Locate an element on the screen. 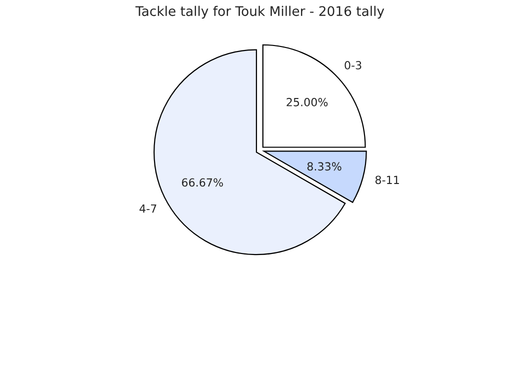  chart-title: Tackle tally for Touk Miller - 2016 tally is located at coordinates (259, 12).